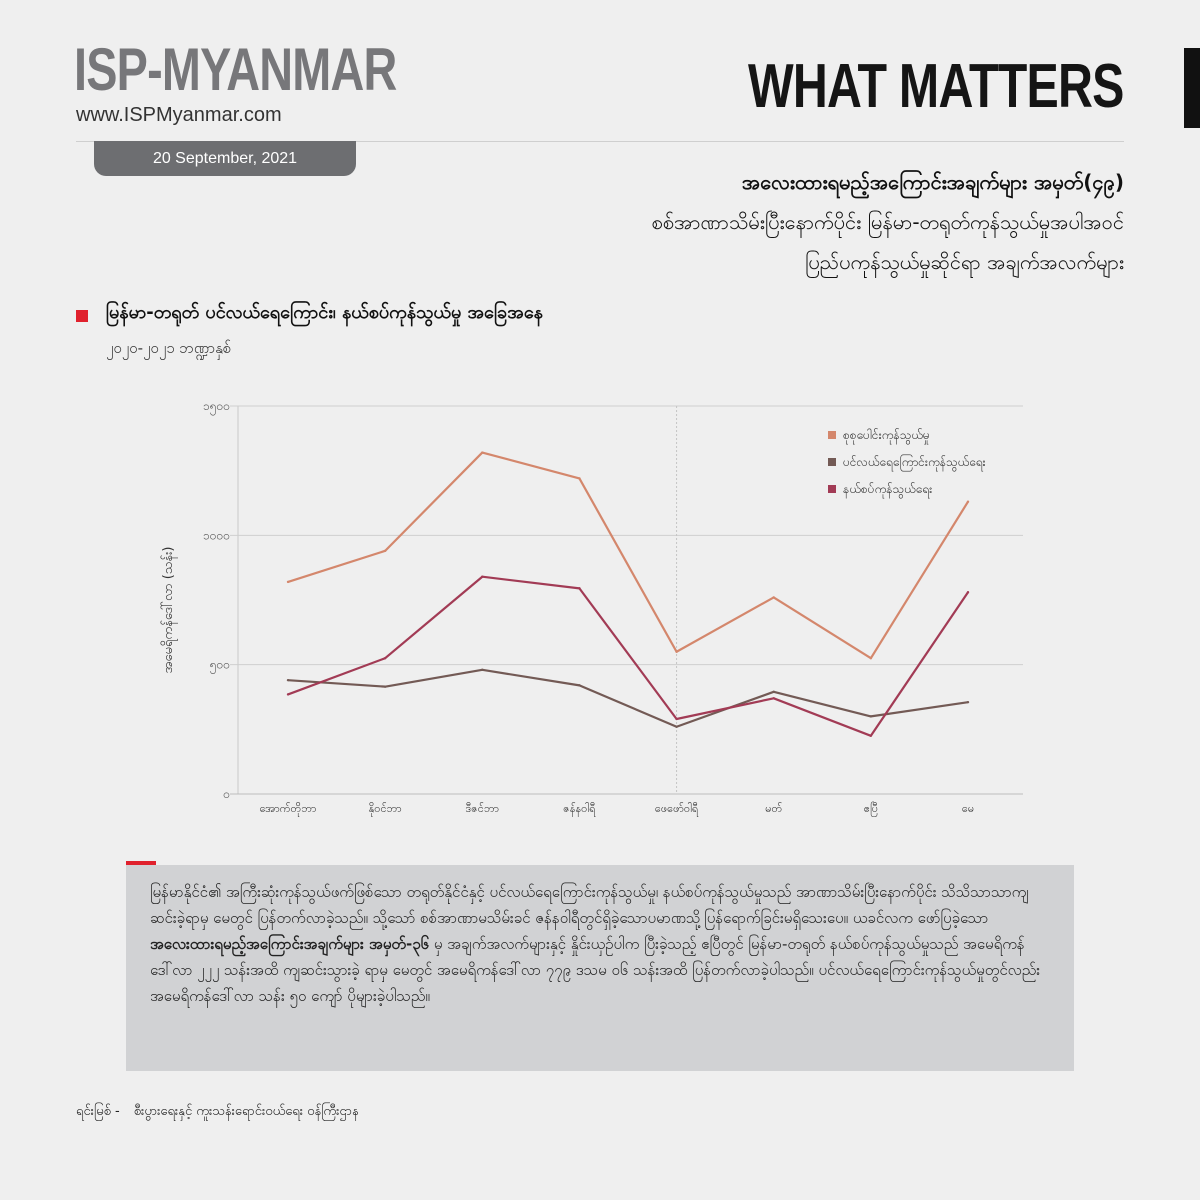  Describe the element at coordinates (600, 141) in the screenshot. I see `header-divider` at that location.